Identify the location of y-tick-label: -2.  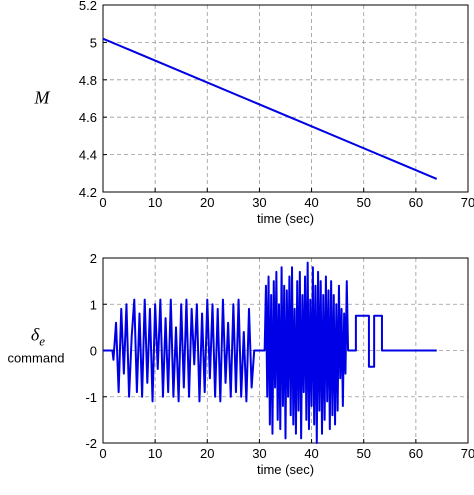
(91, 443).